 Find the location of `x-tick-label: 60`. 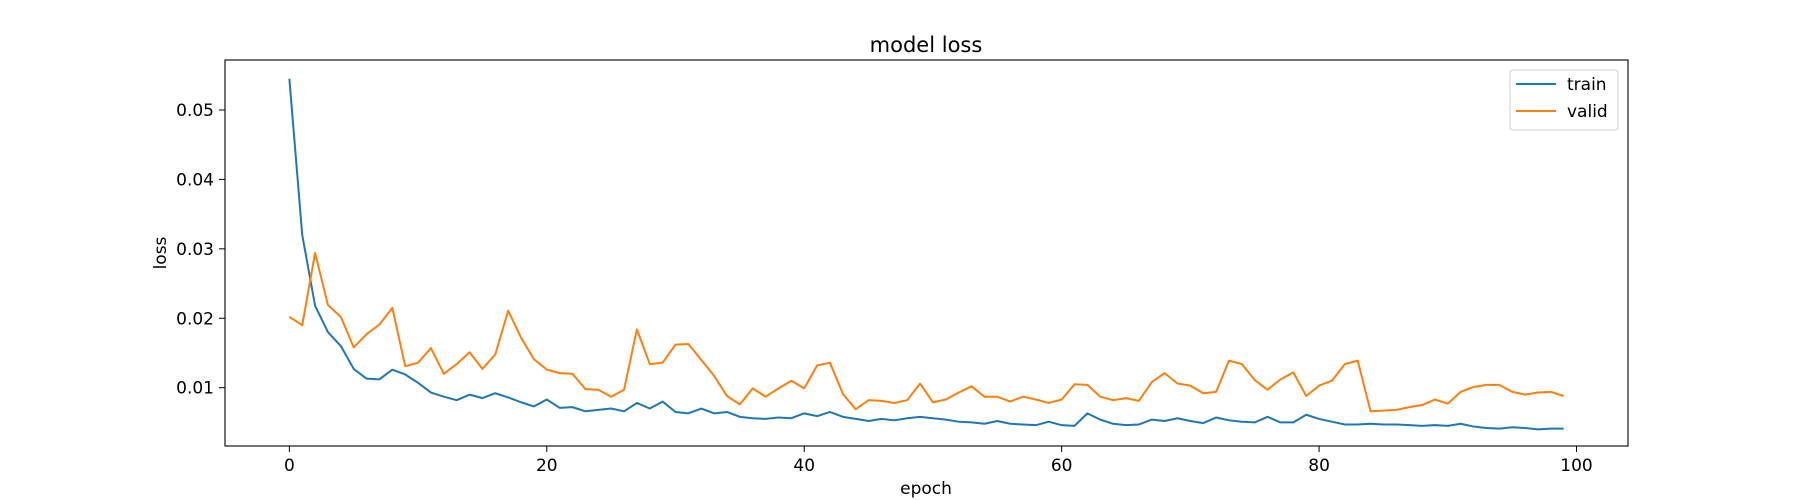

x-tick-label: 60 is located at coordinates (1062, 466).